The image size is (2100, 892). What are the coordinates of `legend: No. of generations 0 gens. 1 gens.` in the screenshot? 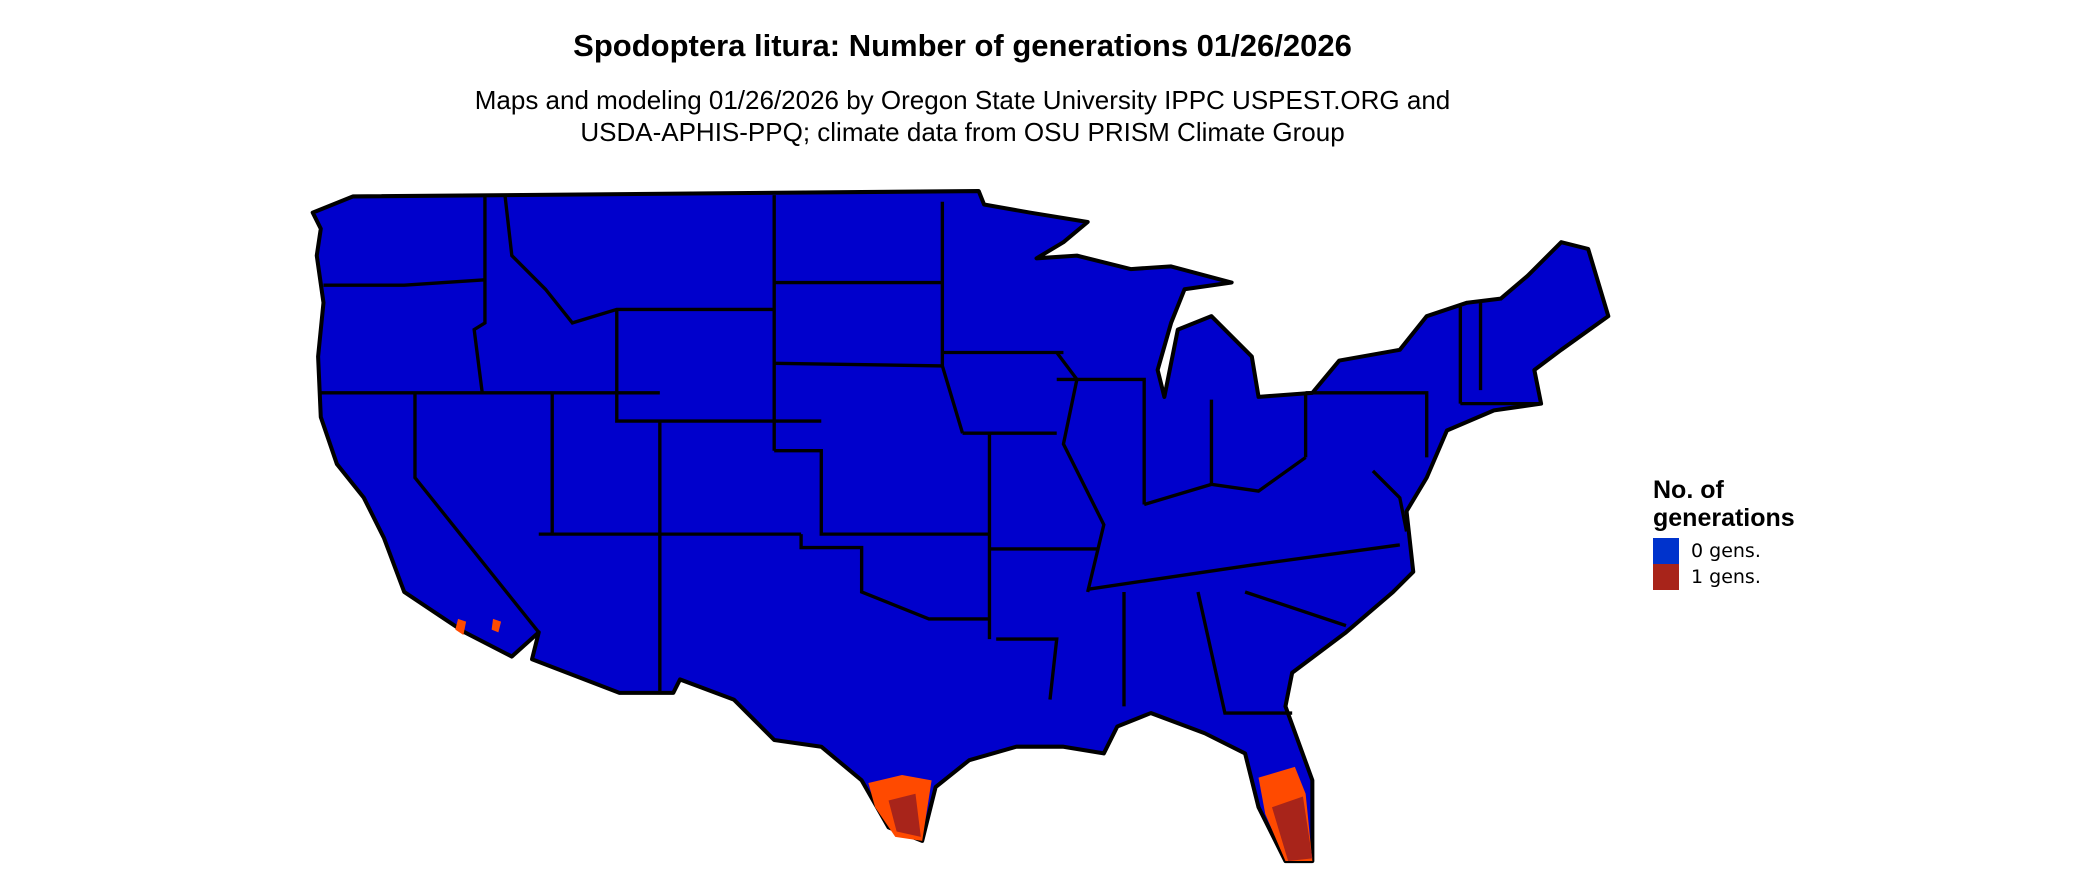 It's located at (1724, 533).